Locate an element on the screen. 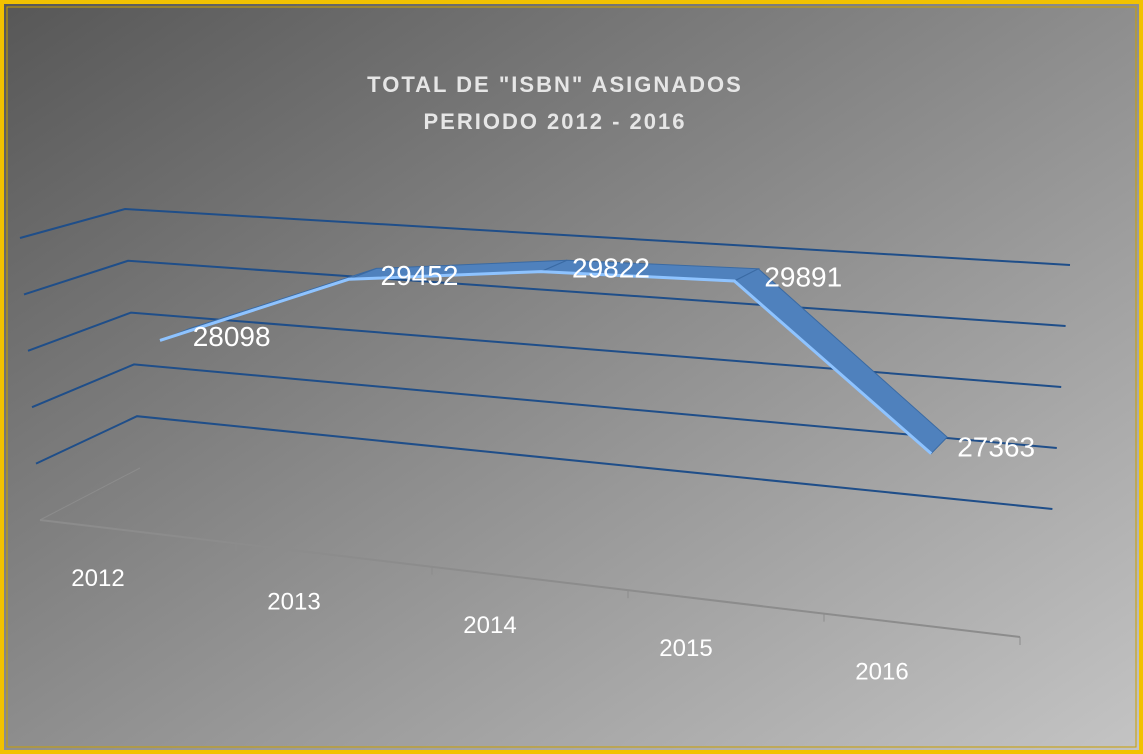 The height and width of the screenshot is (754, 1143). data-label: 29452 is located at coordinates (420, 275).